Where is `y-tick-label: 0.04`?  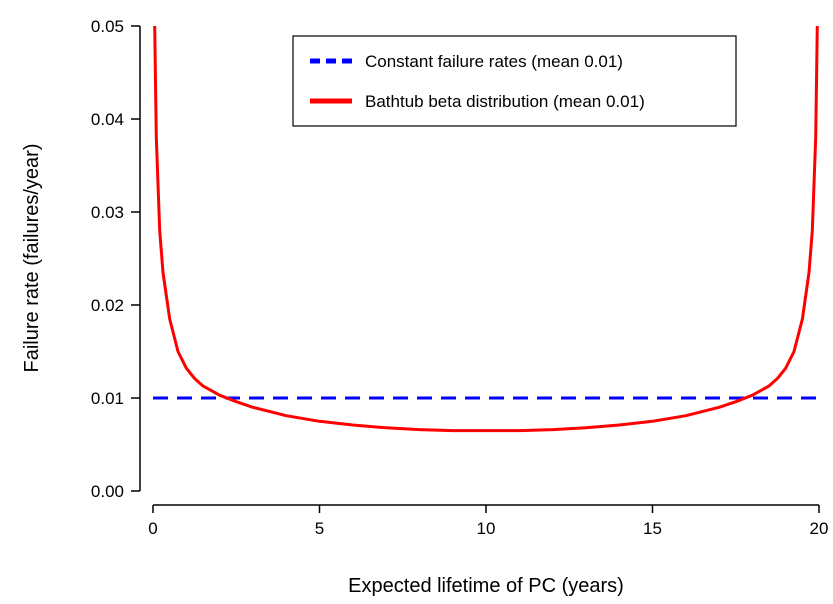
y-tick-label: 0.04 is located at coordinates (107, 119).